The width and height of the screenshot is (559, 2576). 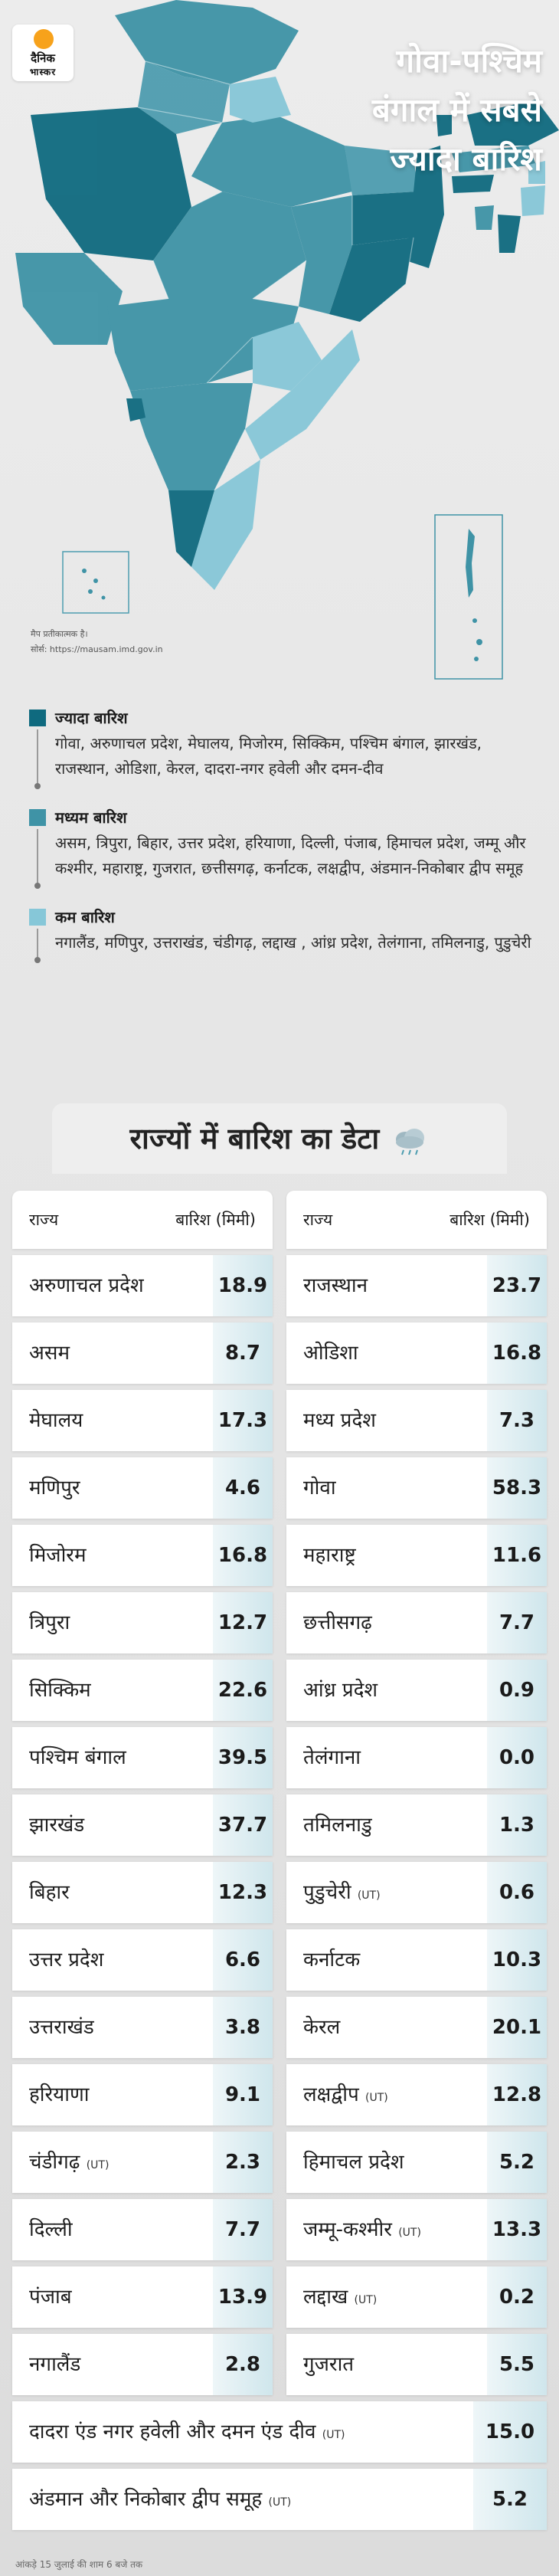 What do you see at coordinates (54, 2163) in the screenshot?
I see `state-label: चंडीगढ़` at bounding box center [54, 2163].